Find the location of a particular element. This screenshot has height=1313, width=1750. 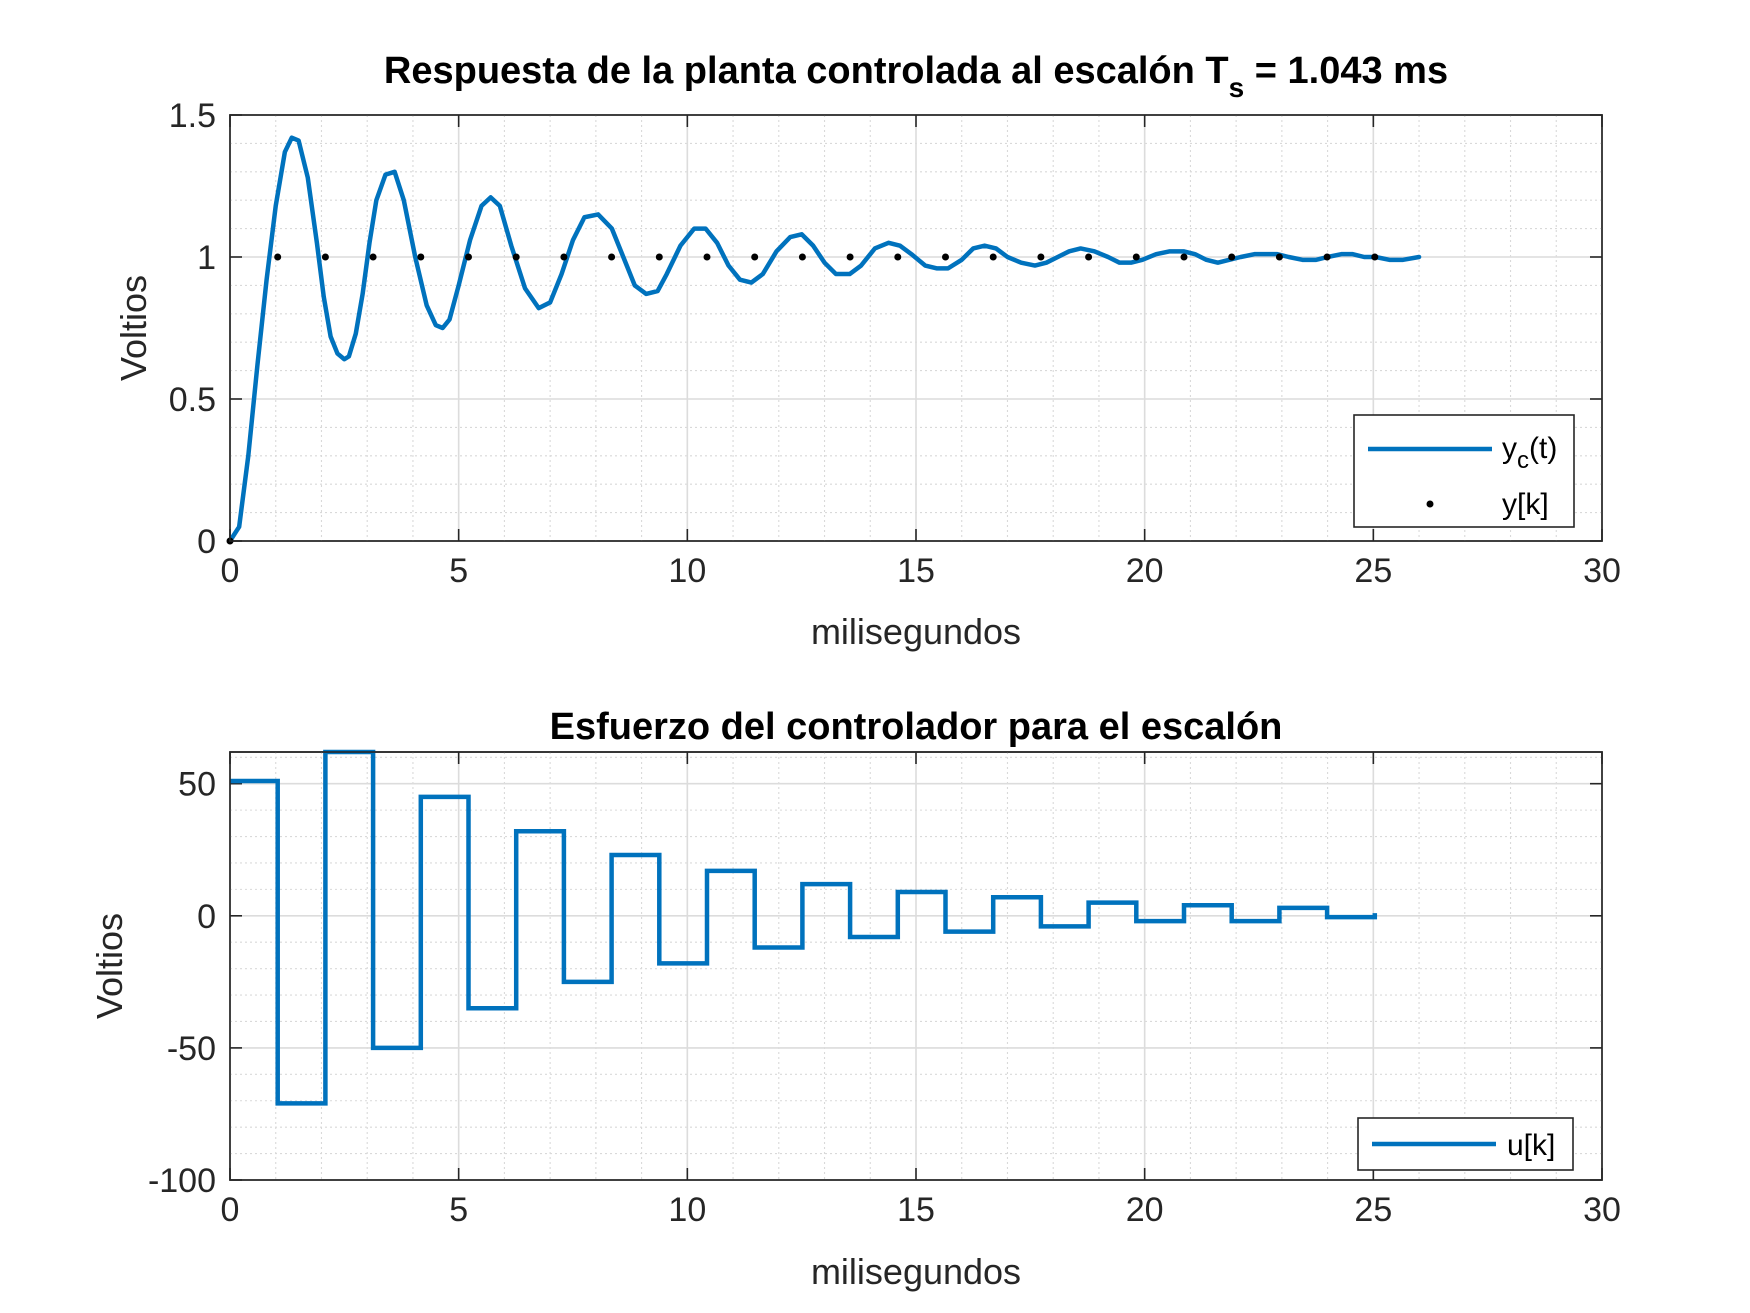

response-x-tick-label: 30 is located at coordinates (1602, 571).